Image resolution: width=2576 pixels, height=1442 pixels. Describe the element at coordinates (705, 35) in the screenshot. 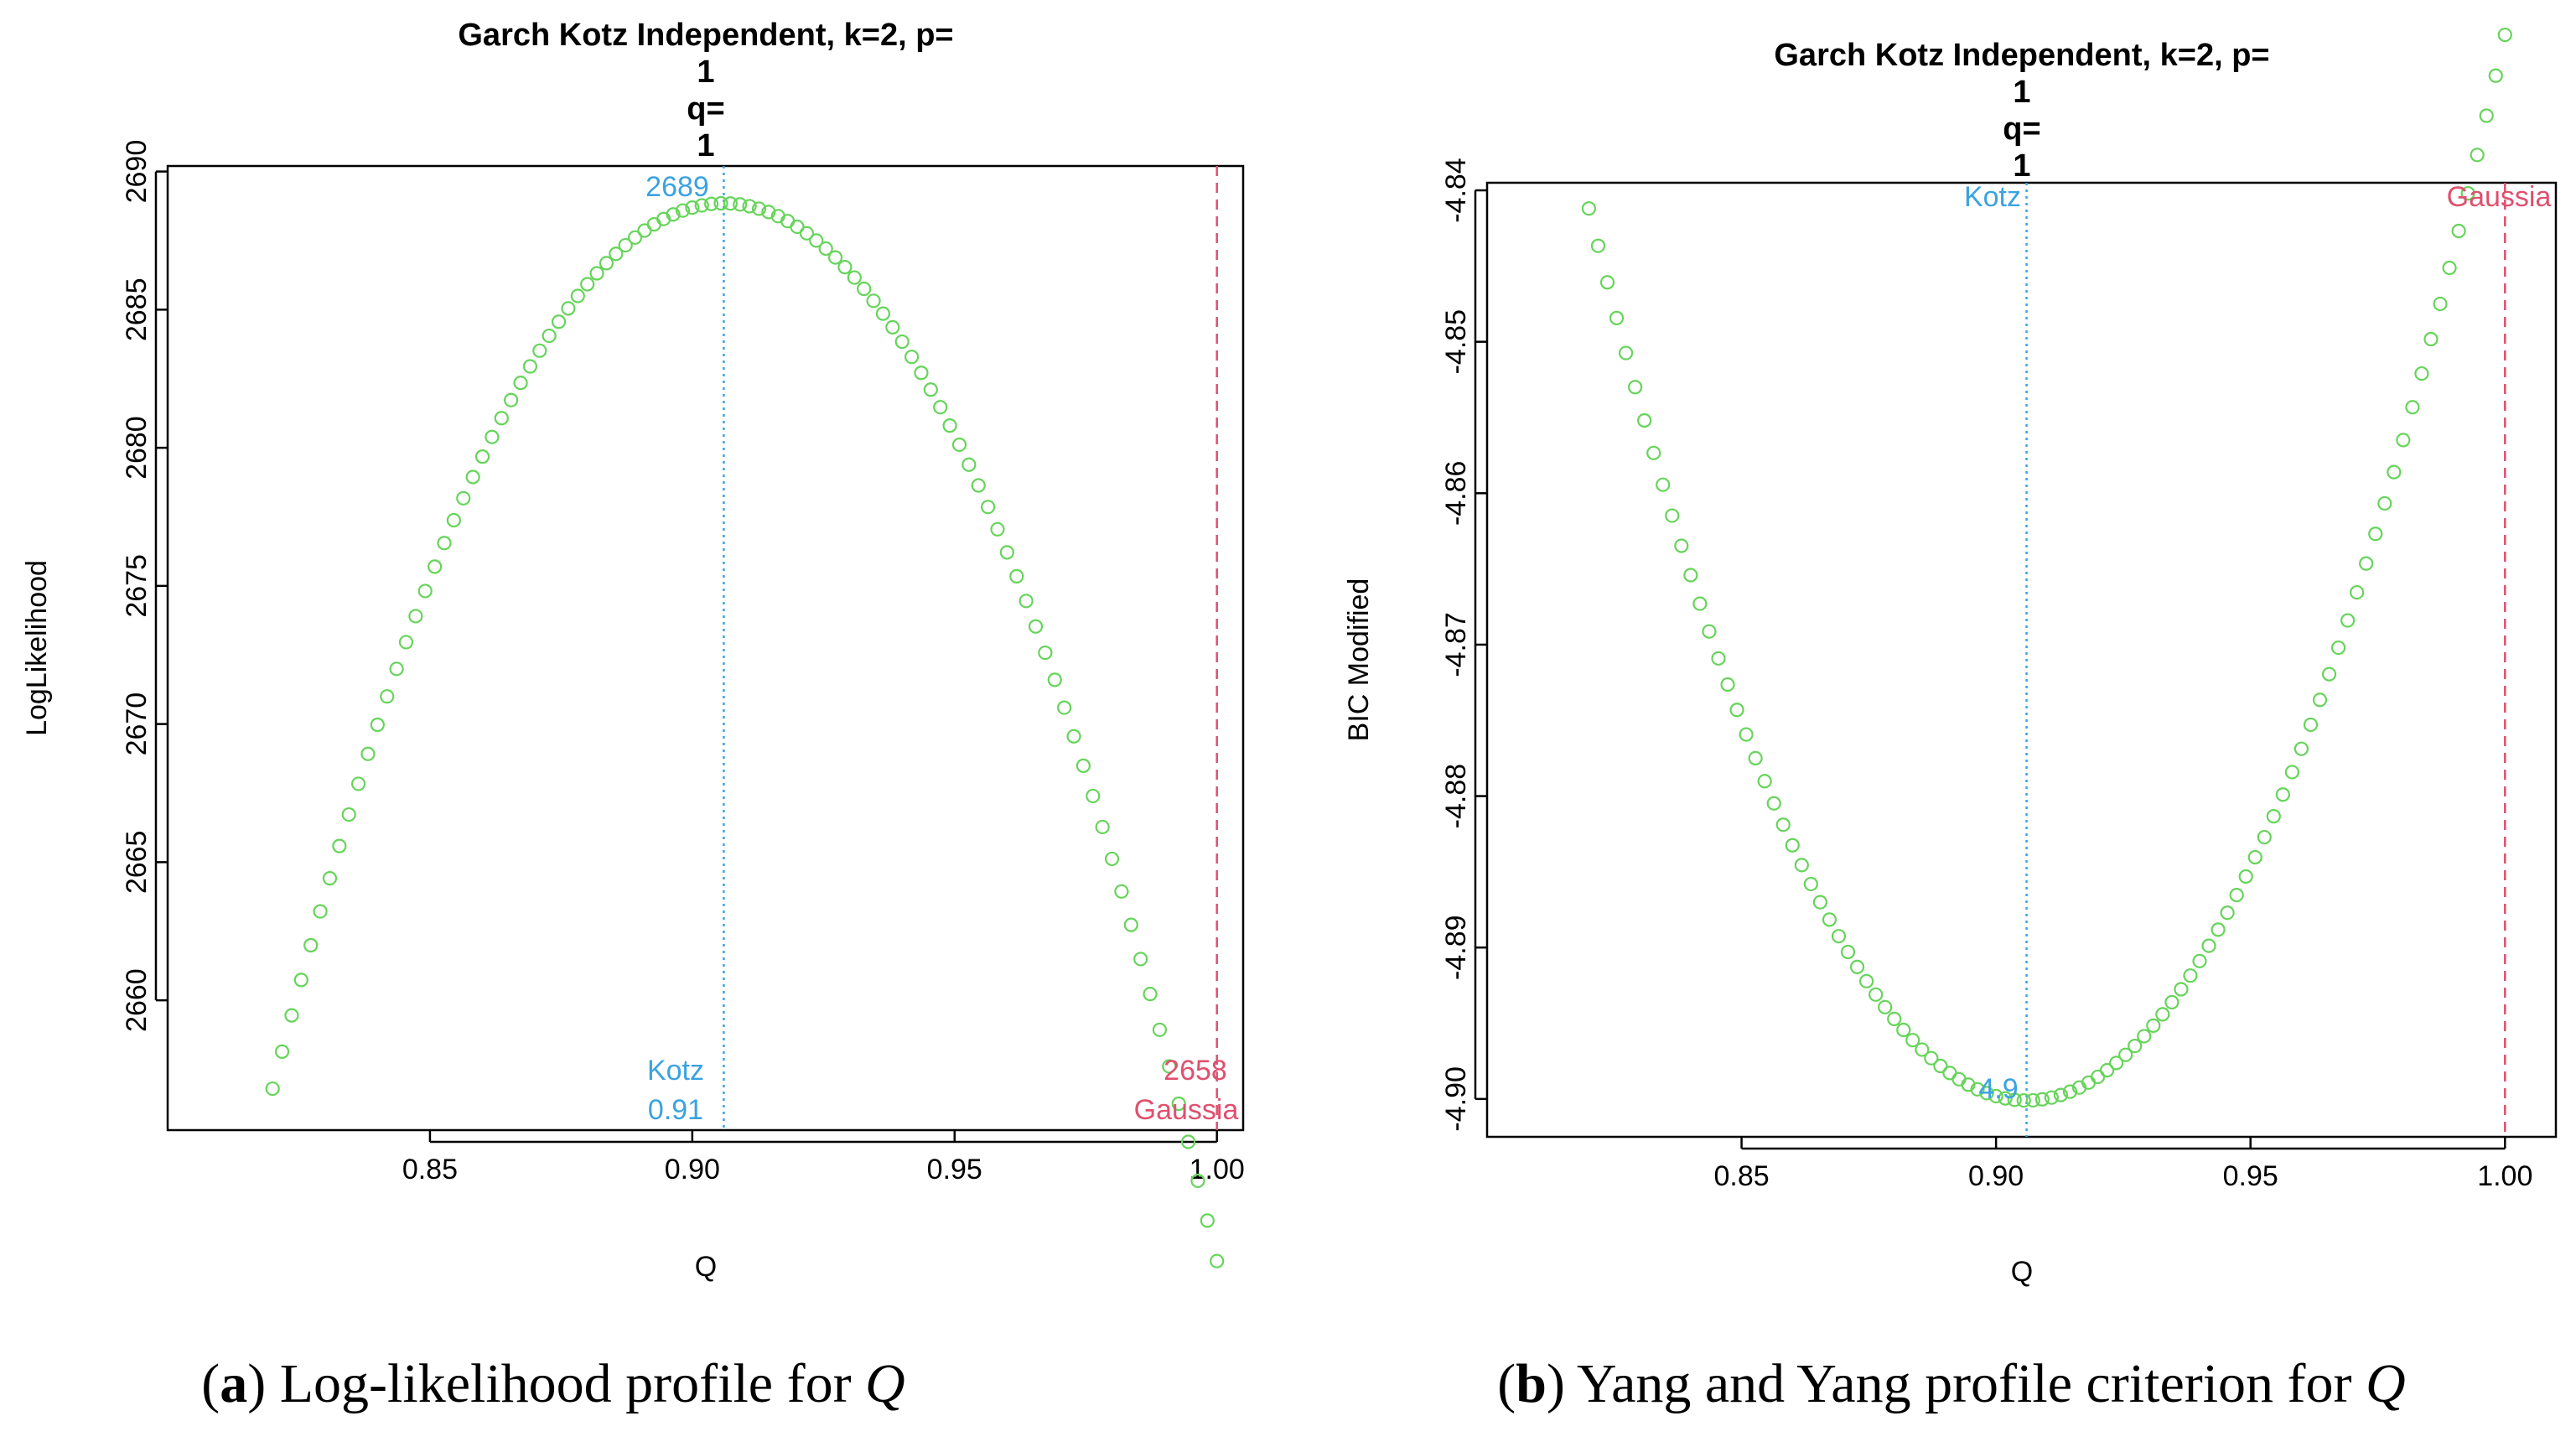

I see `panel-a-title-line-1: Garch Kotz Independent, k=2, p=` at that location.